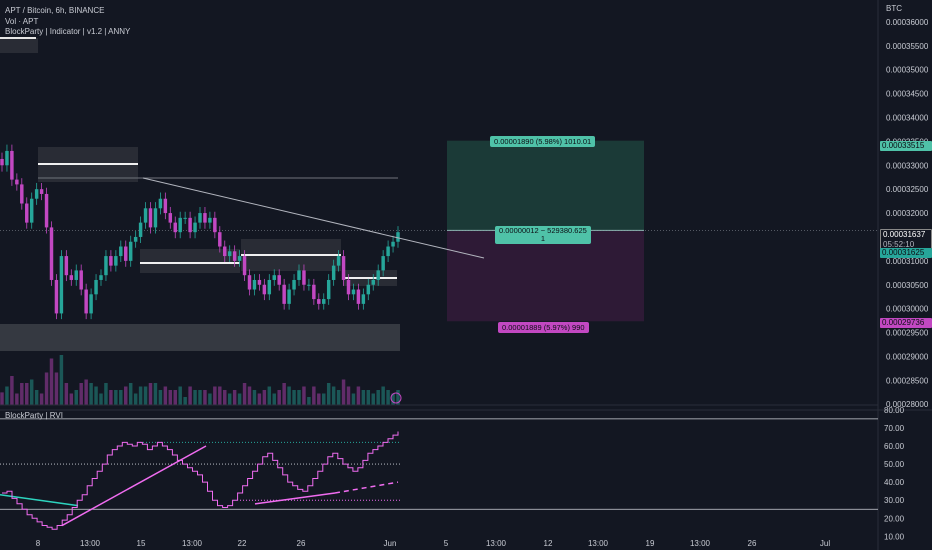  What do you see at coordinates (906, 323) in the screenshot?
I see `stop-price-tag: 0.00029736` at bounding box center [906, 323].